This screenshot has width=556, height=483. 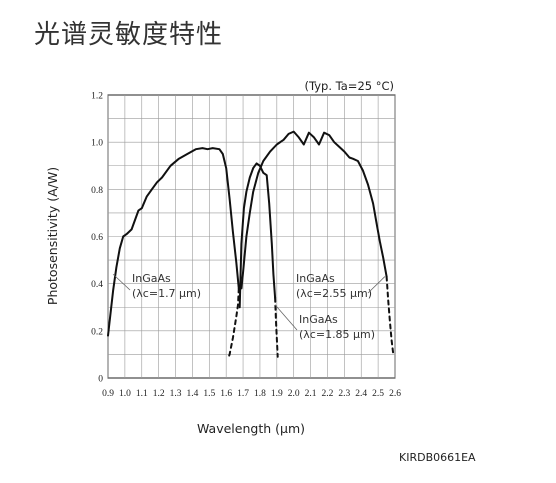 I want to click on x-tick-label: 1.0, so click(x=125, y=394).